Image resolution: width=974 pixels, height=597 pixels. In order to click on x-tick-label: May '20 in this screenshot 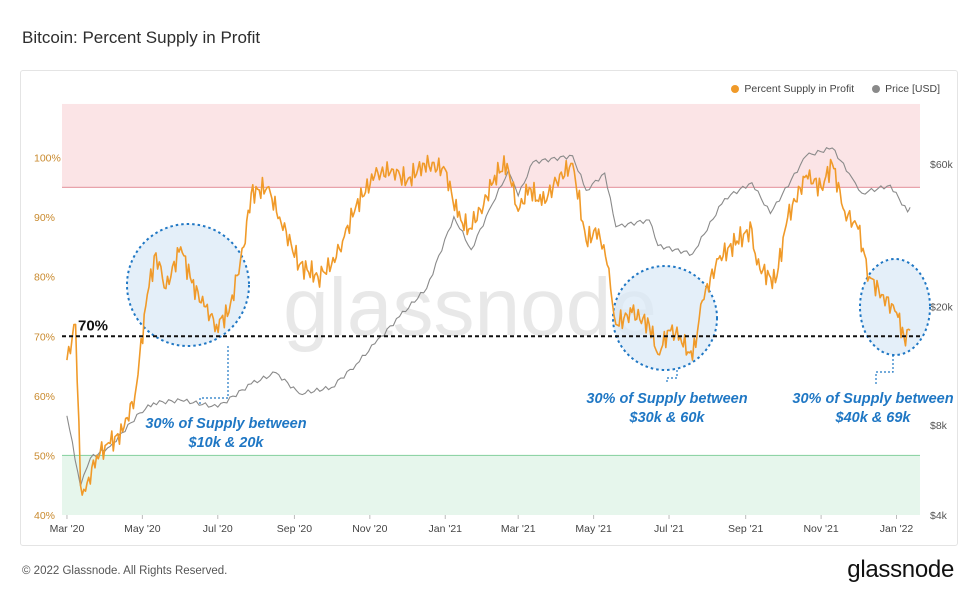, I will do `click(142, 529)`.